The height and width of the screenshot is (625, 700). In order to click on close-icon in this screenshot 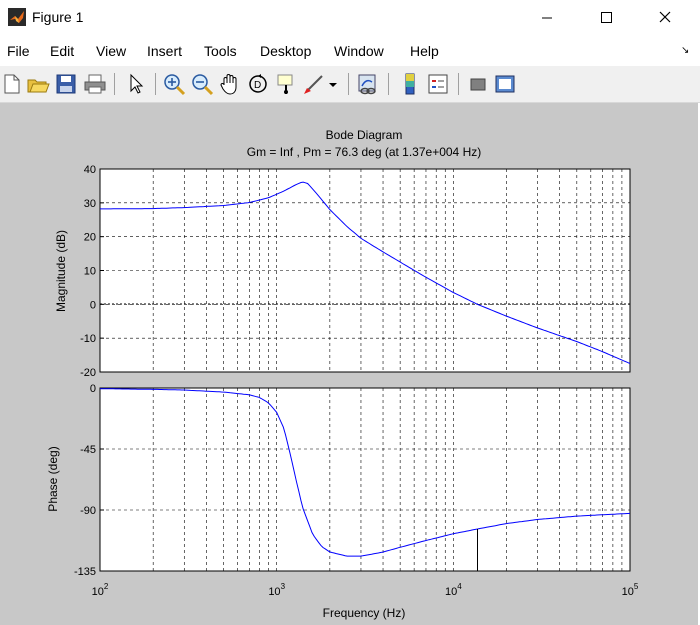, I will do `click(665, 17)`.